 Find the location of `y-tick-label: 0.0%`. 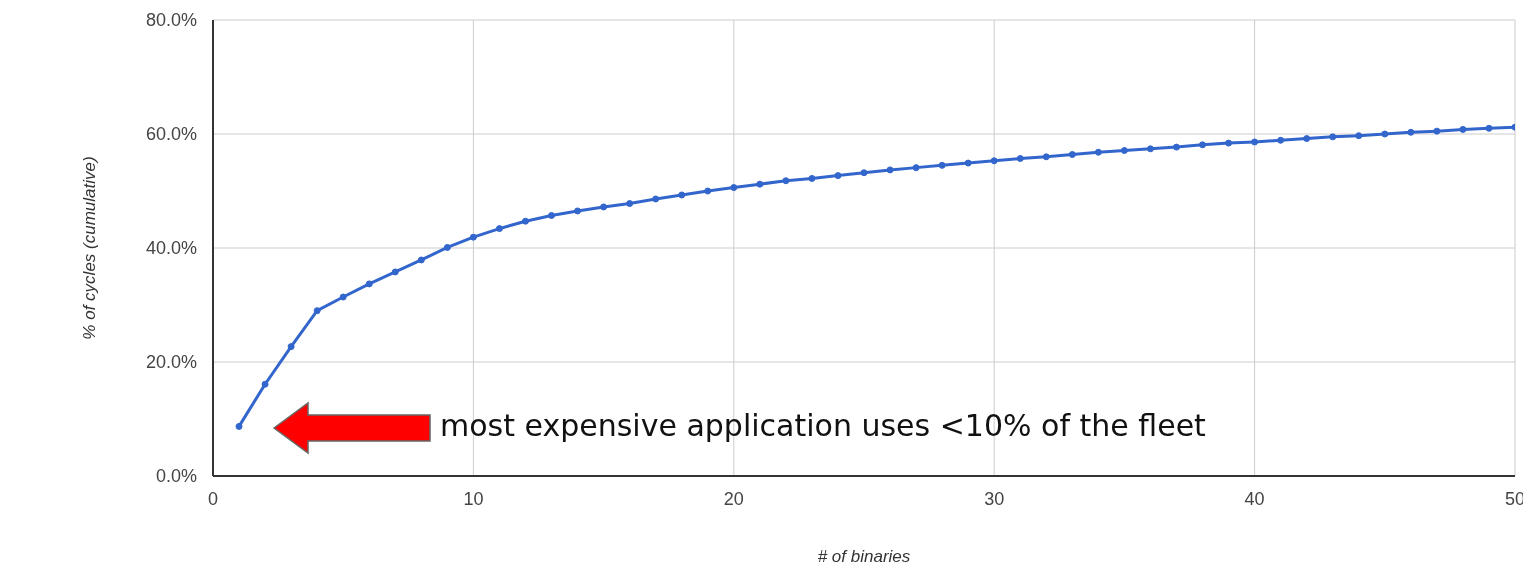

y-tick-label: 0.0% is located at coordinates (176, 476).